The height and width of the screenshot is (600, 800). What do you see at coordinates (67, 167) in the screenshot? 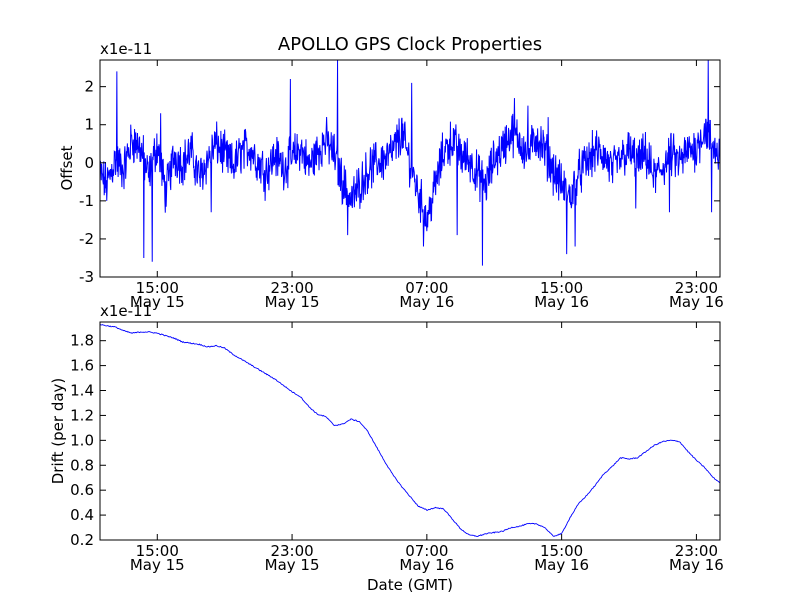
I see `offset-y-axis-label: Offset` at bounding box center [67, 167].